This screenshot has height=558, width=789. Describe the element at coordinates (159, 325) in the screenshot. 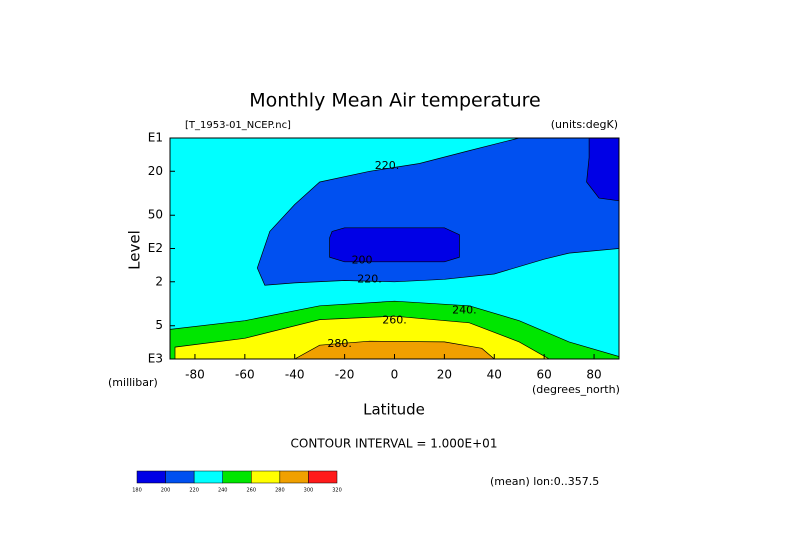

I see `y-tick-label: 5` at that location.